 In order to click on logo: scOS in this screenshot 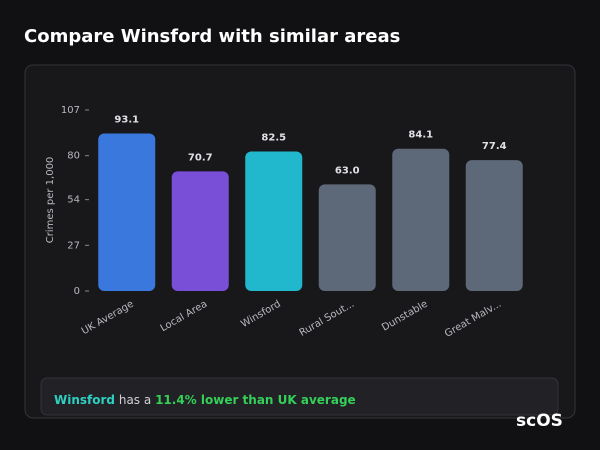, I will do `click(539, 421)`.